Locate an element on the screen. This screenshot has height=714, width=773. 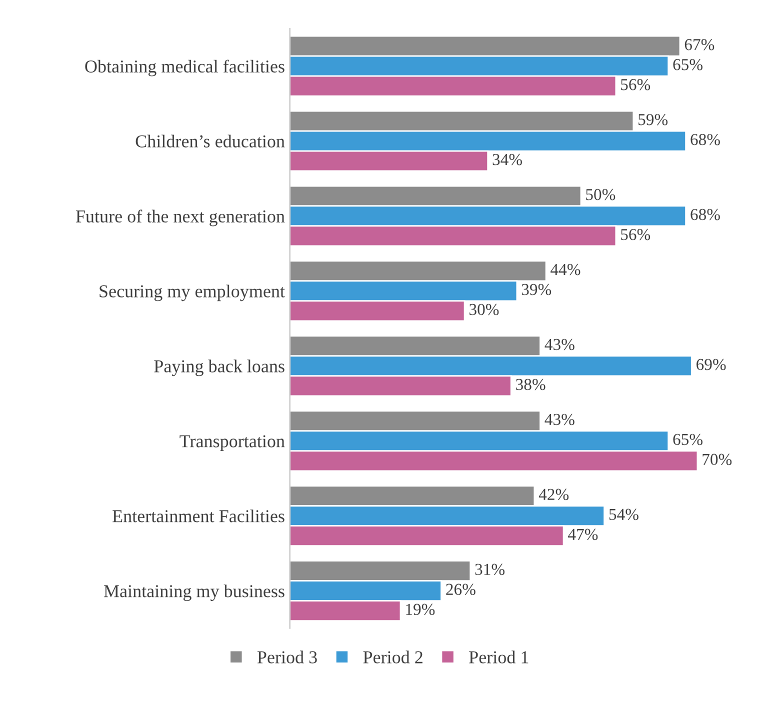
legend-label: Period 3 is located at coordinates (287, 657).